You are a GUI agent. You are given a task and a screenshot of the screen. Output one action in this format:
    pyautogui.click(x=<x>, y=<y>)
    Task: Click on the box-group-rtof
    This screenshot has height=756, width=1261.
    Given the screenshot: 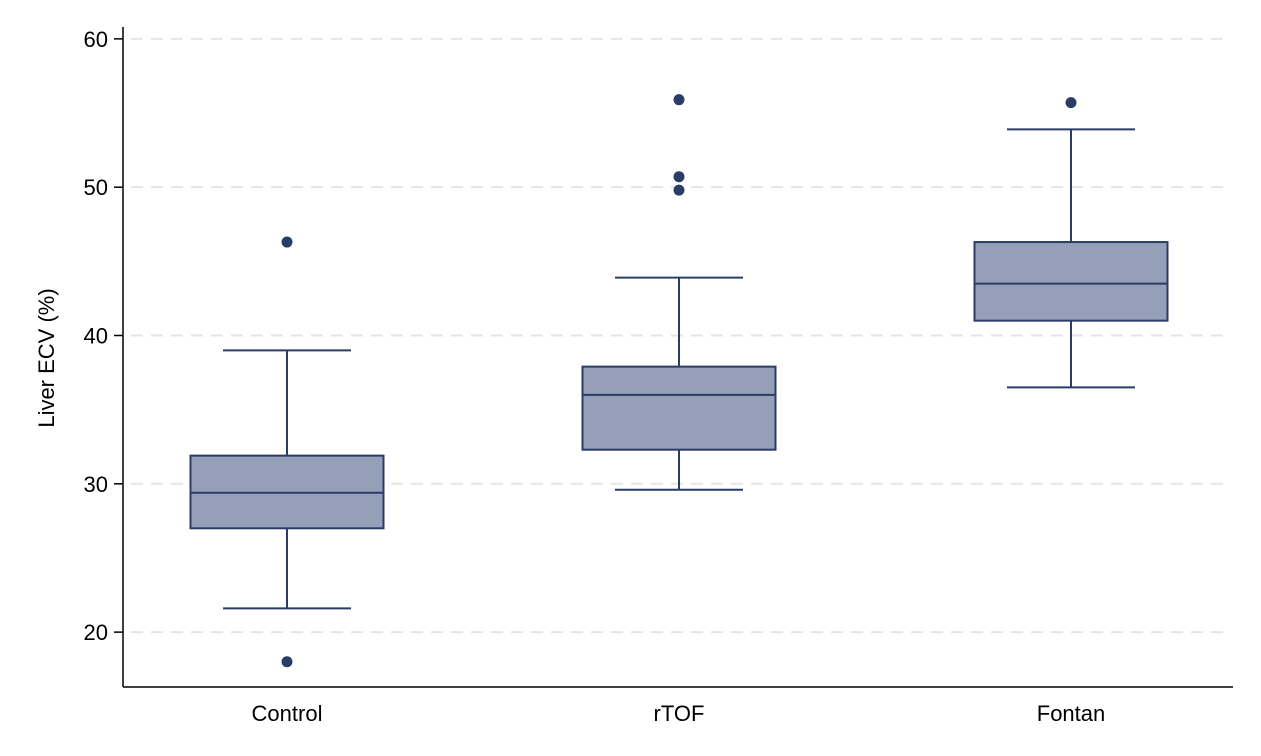 What is the action you would take?
    pyautogui.click(x=679, y=292)
    